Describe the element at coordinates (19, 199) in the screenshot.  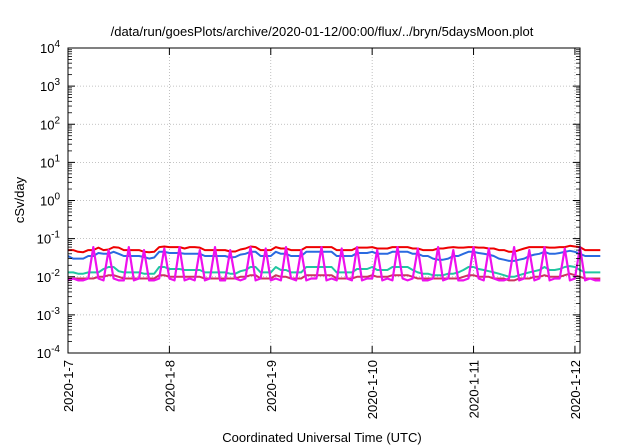
I see `y-axis-label: cSv/day` at that location.